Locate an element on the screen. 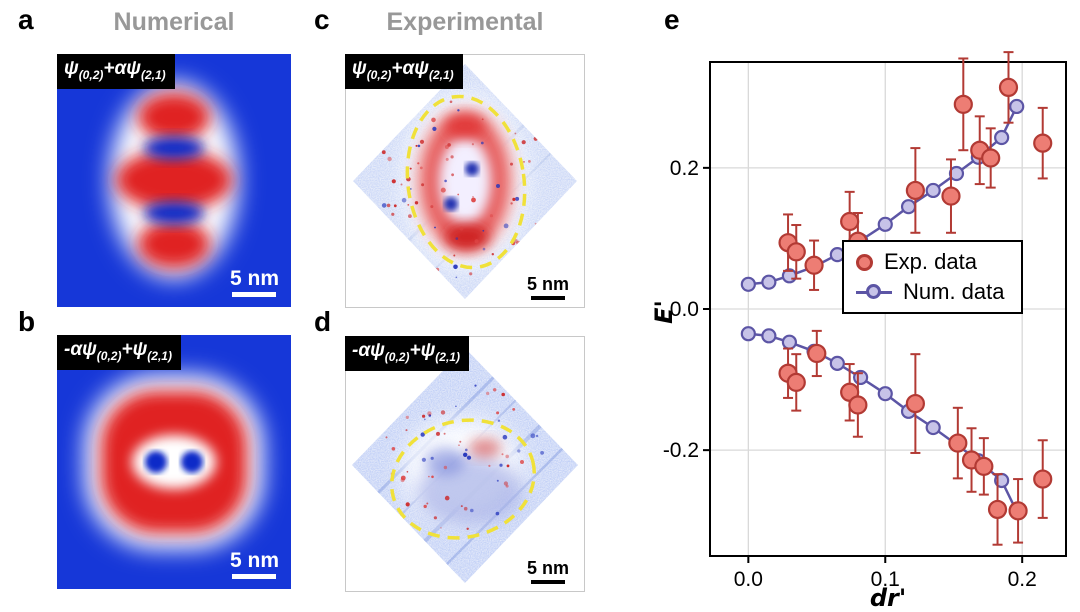  formula-label-b: -αψ(0,2)+ψ(2,1) is located at coordinates (119, 352).